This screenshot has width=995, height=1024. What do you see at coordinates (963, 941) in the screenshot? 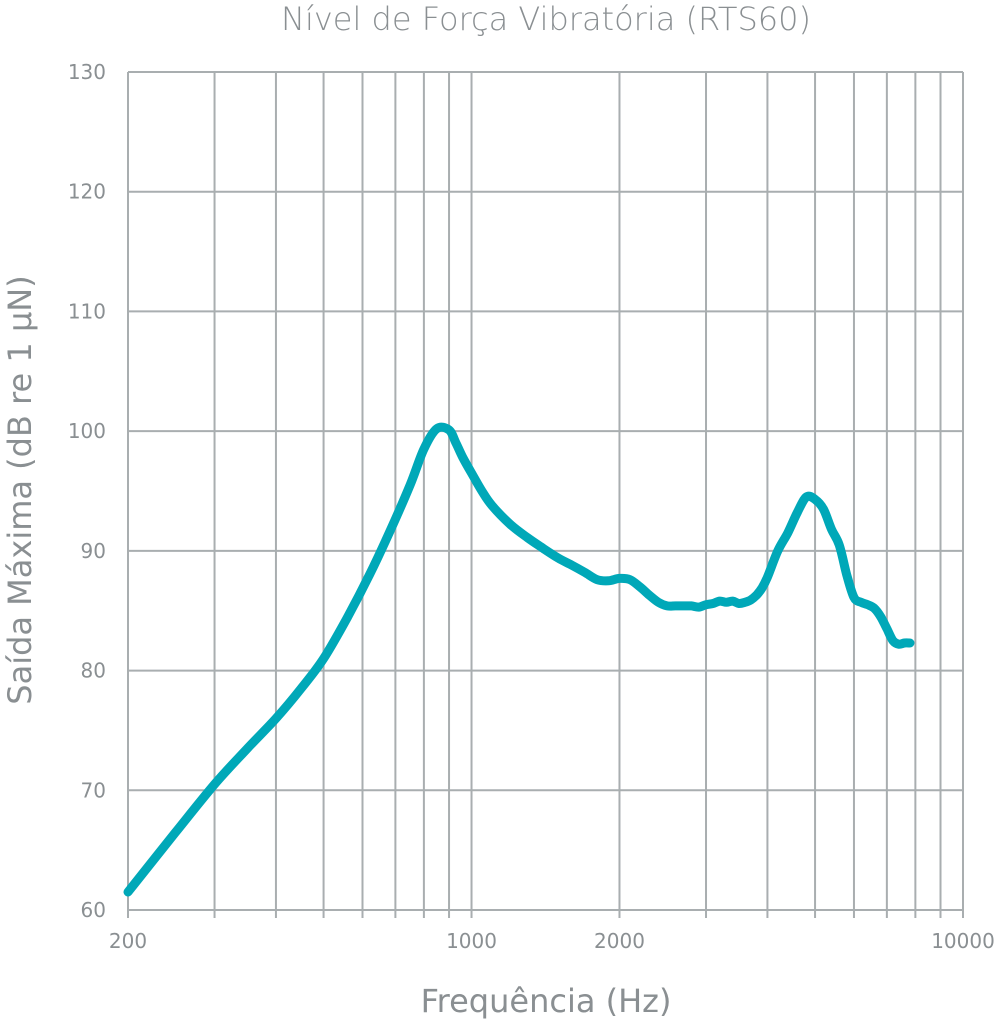
I see `x-tick-label-10000: 10000` at bounding box center [963, 941].